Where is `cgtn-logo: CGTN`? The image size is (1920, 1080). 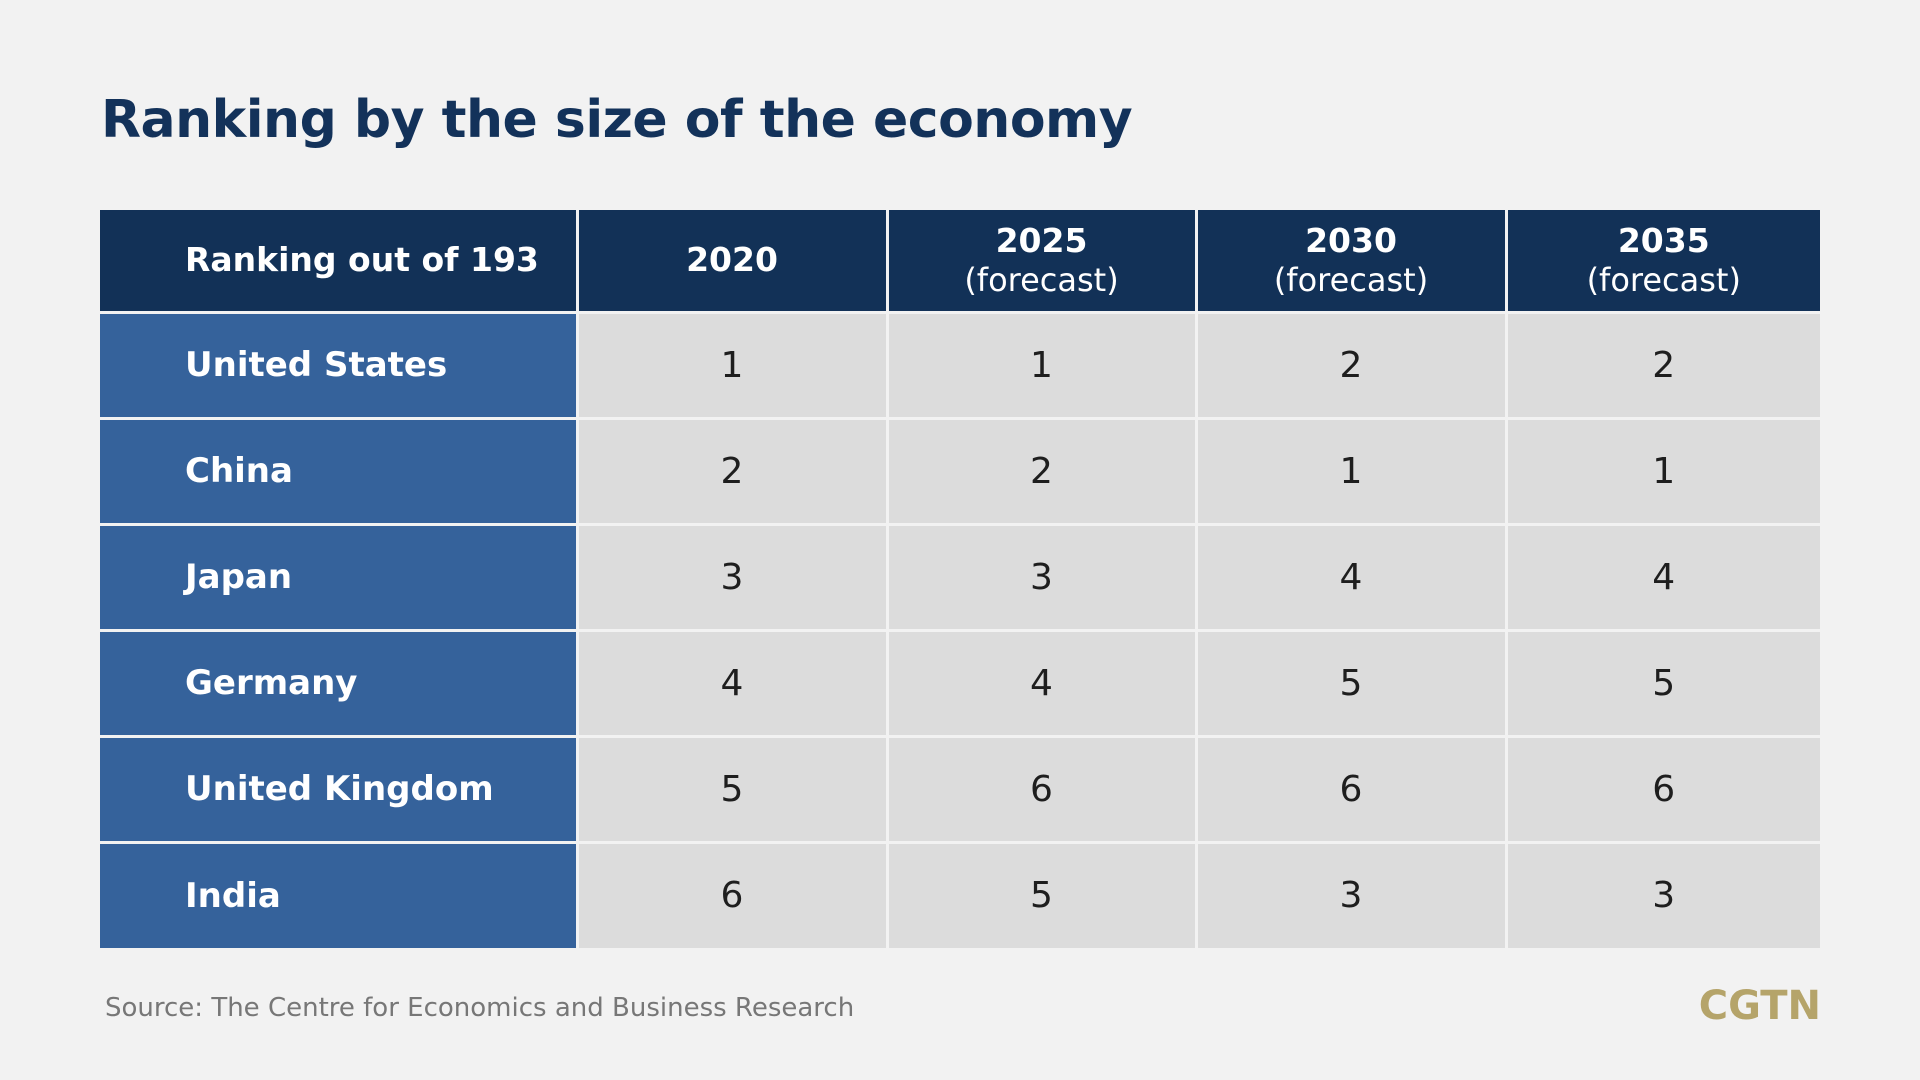
cgtn-logo: CGTN is located at coordinates (1759, 1006).